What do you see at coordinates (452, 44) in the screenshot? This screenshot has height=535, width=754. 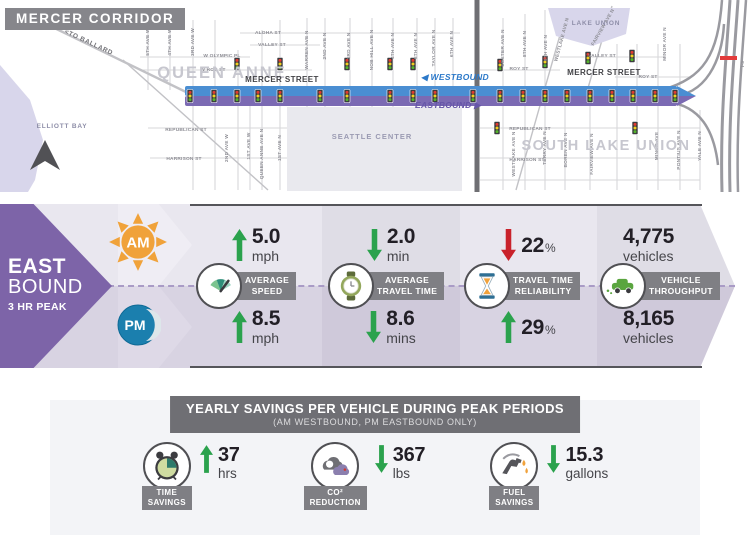 I see `street-label: 6TH AVE N` at bounding box center [452, 44].